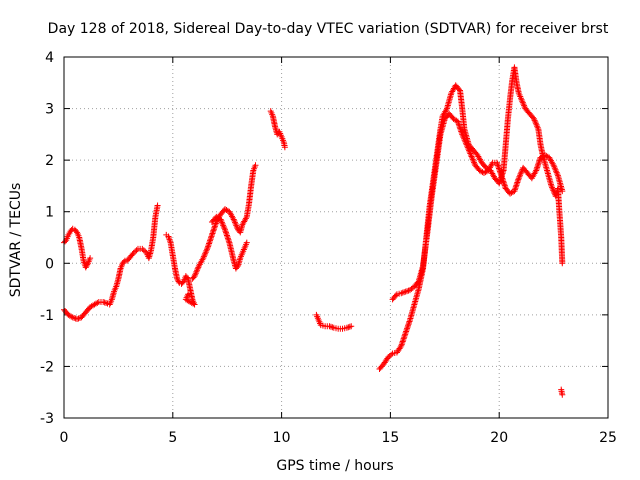  Describe the element at coordinates (334, 321) in the screenshot. I see `series-track-g` at that location.